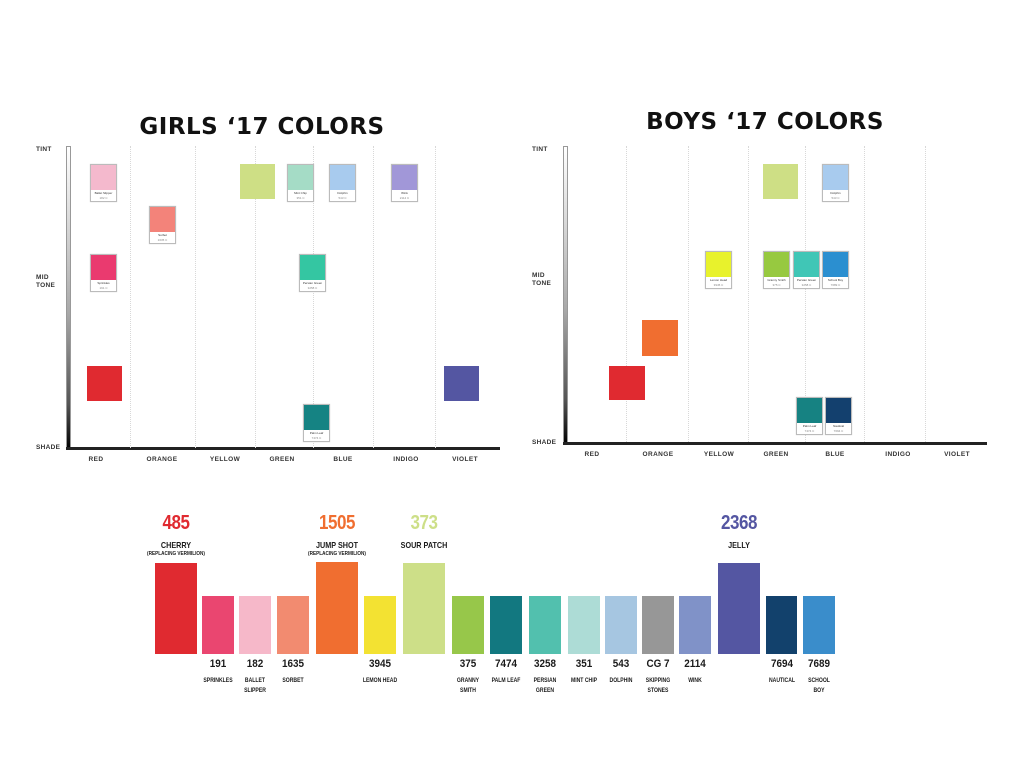  Describe the element at coordinates (739, 545) in the screenshot. I see `palette-featured-name-jelly: JELLY` at that location.